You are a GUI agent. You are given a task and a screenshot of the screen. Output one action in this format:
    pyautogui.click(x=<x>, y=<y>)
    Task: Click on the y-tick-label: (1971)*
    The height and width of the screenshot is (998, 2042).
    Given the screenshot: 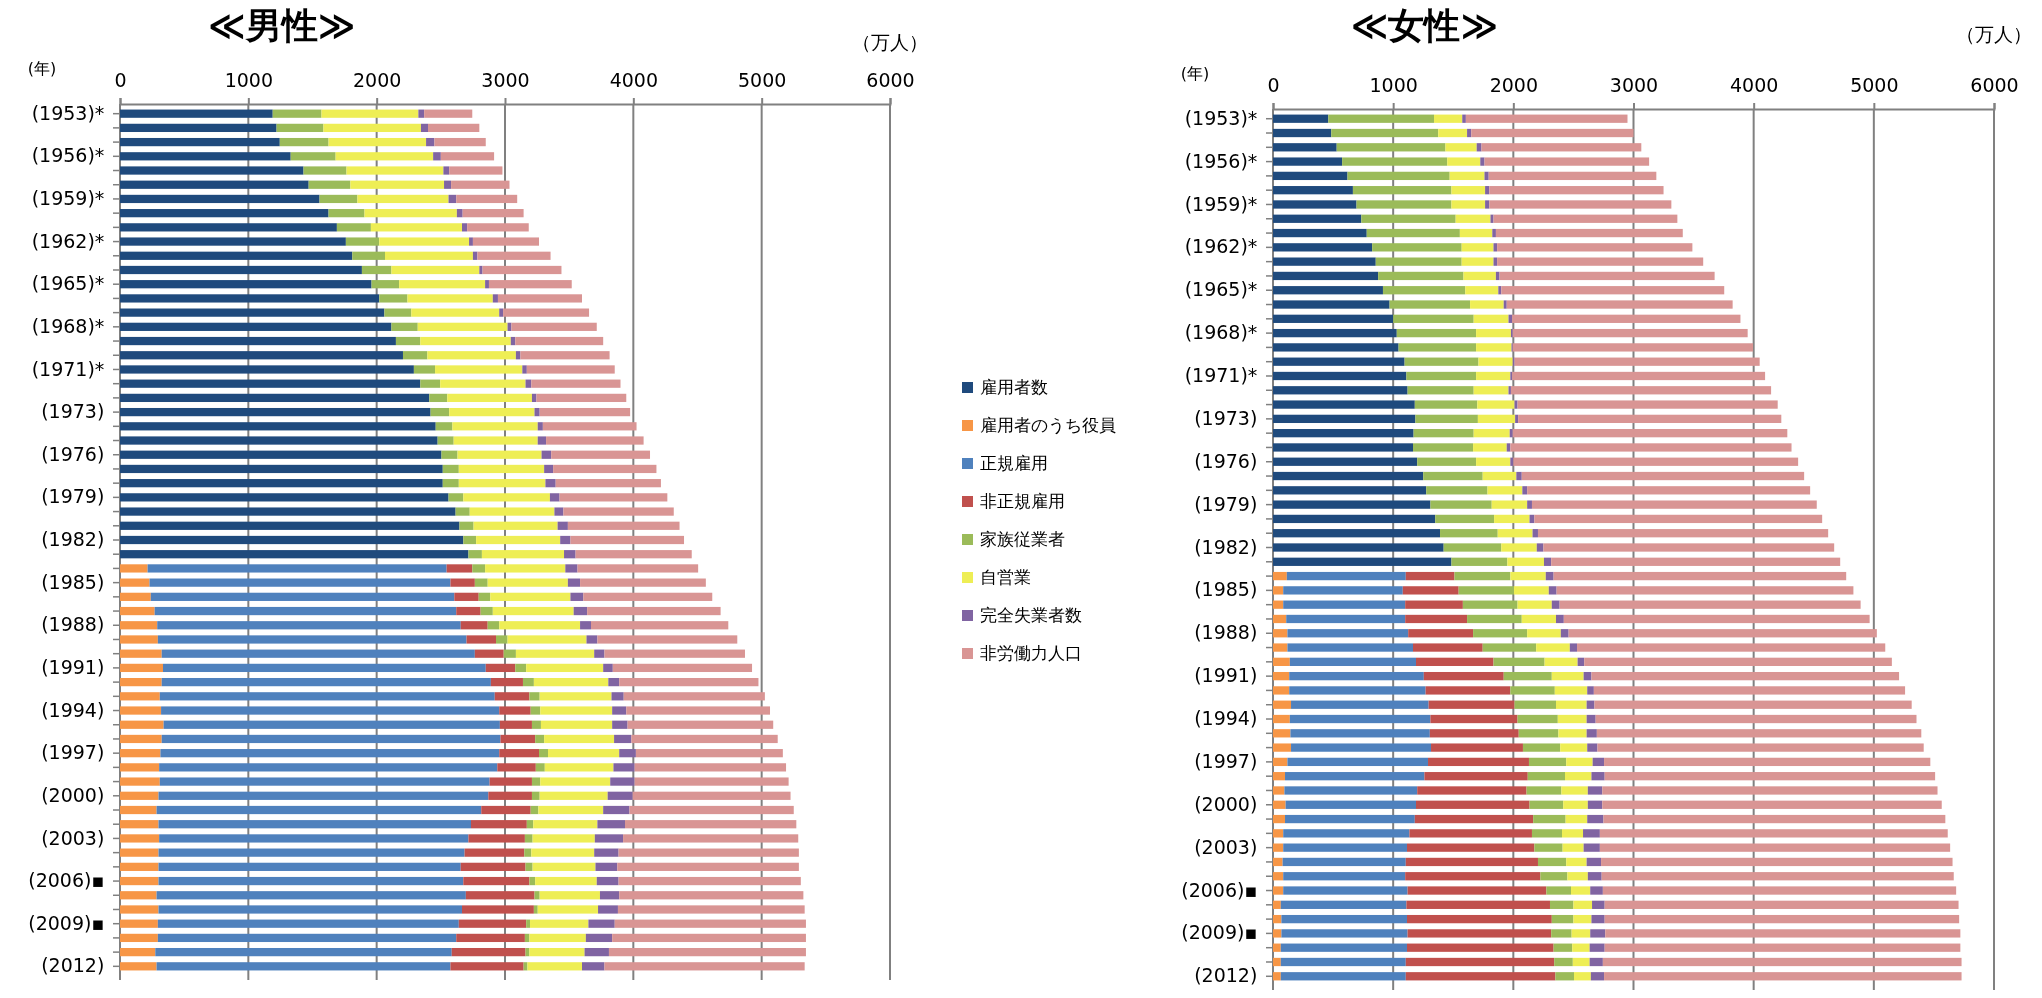 What is the action you would take?
    pyautogui.click(x=1221, y=375)
    